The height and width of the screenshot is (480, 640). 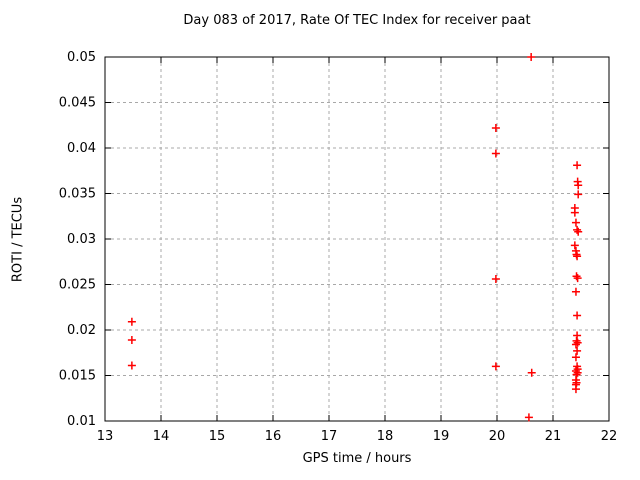 I want to click on y-tick-label: 0.015, so click(x=77, y=376).